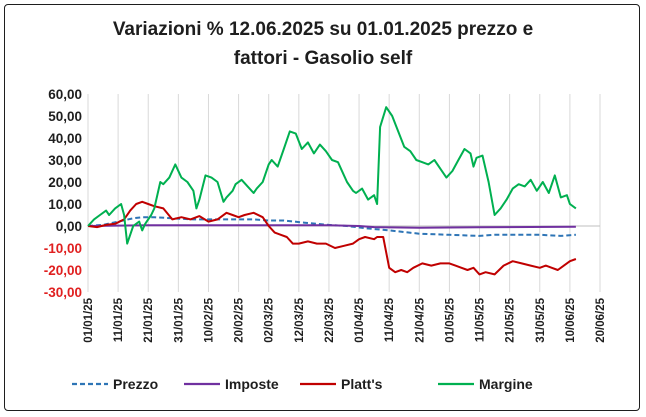 The image size is (646, 417). I want to click on y-tick-label: 40,00, so click(65, 138).